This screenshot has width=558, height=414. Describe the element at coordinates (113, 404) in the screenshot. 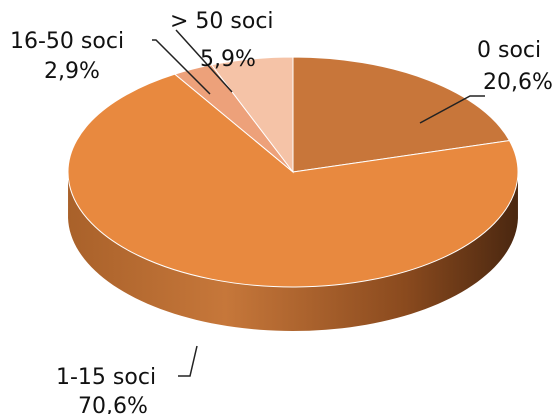

I see `label-1-15-soci-value: 70,6%` at that location.